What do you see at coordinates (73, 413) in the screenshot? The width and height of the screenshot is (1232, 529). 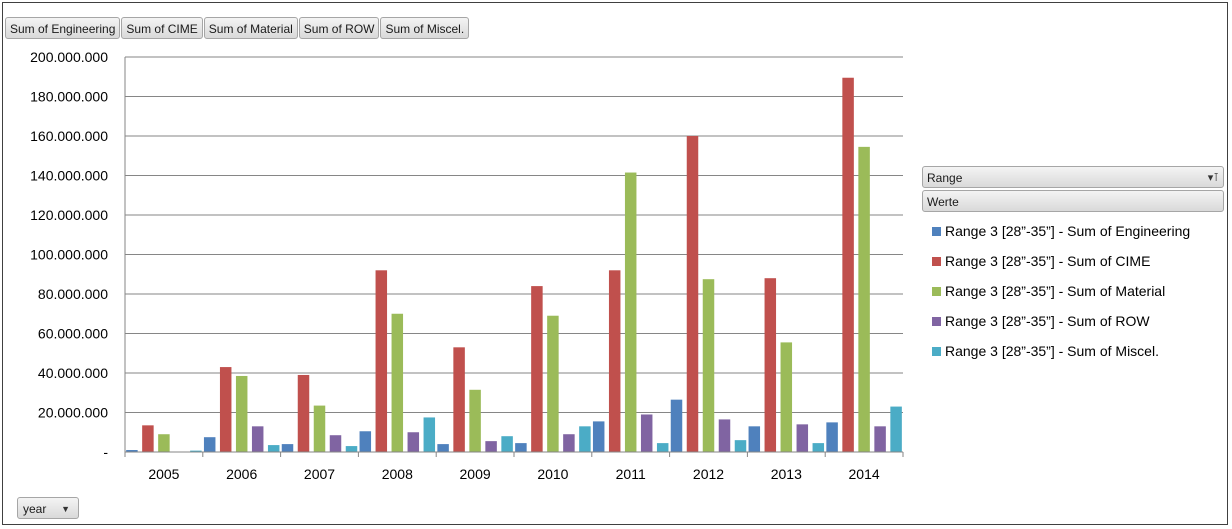 I see `y-tick-label: 20.000.000` at bounding box center [73, 413].